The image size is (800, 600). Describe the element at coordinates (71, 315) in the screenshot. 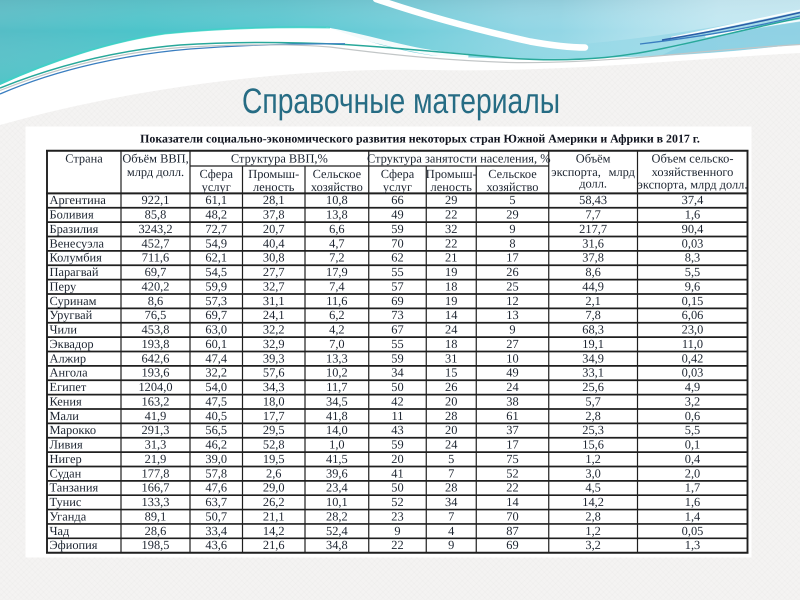

I see `svg-text: Уругвай` at that location.